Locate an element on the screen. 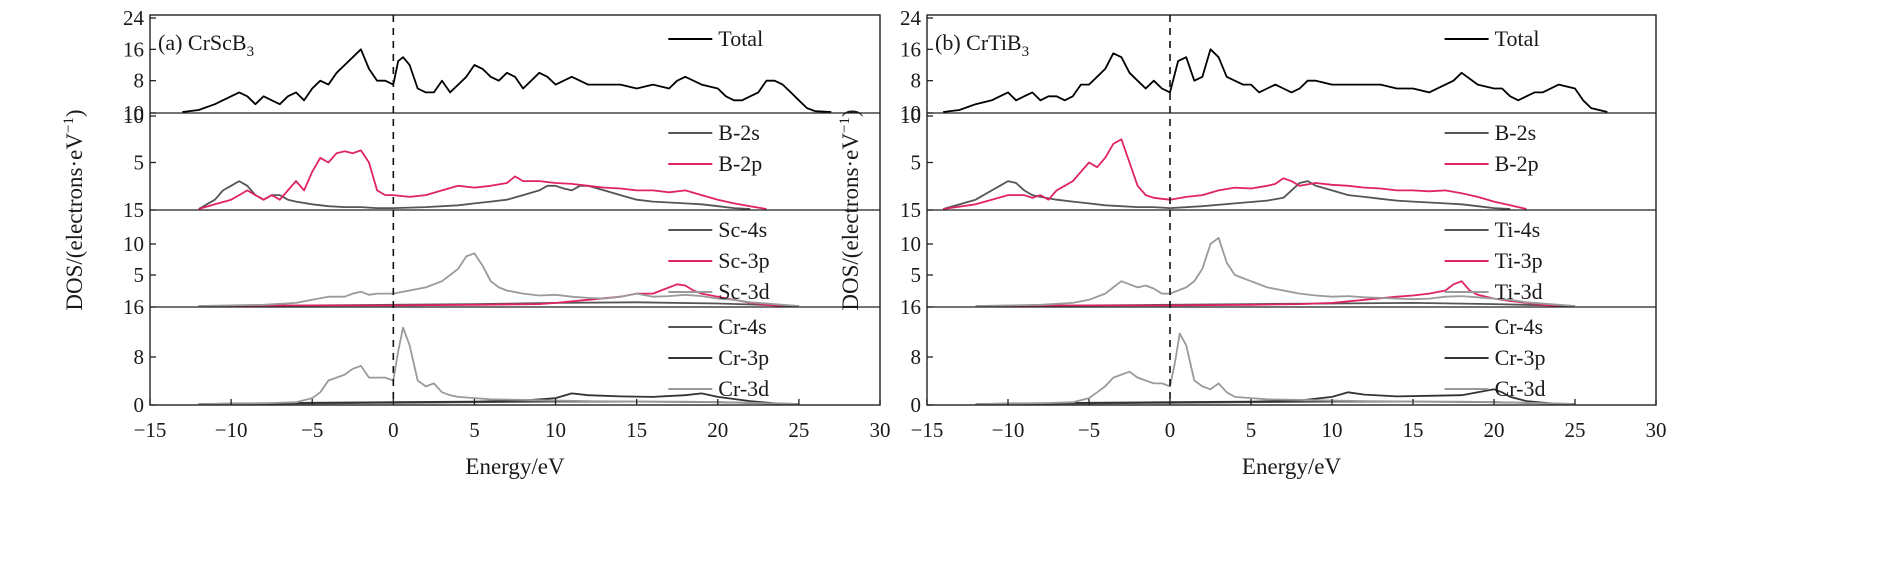  legend-label-ti-3p: Ti-3p is located at coordinates (1519, 260).